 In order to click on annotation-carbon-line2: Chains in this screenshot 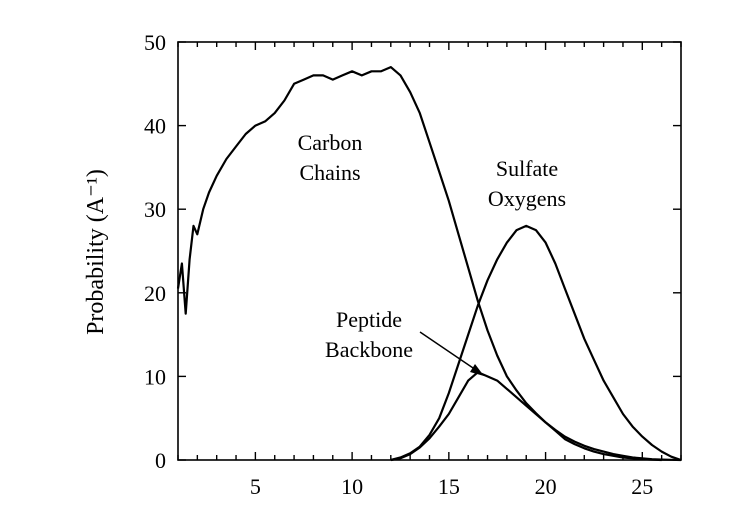, I will do `click(329, 172)`.